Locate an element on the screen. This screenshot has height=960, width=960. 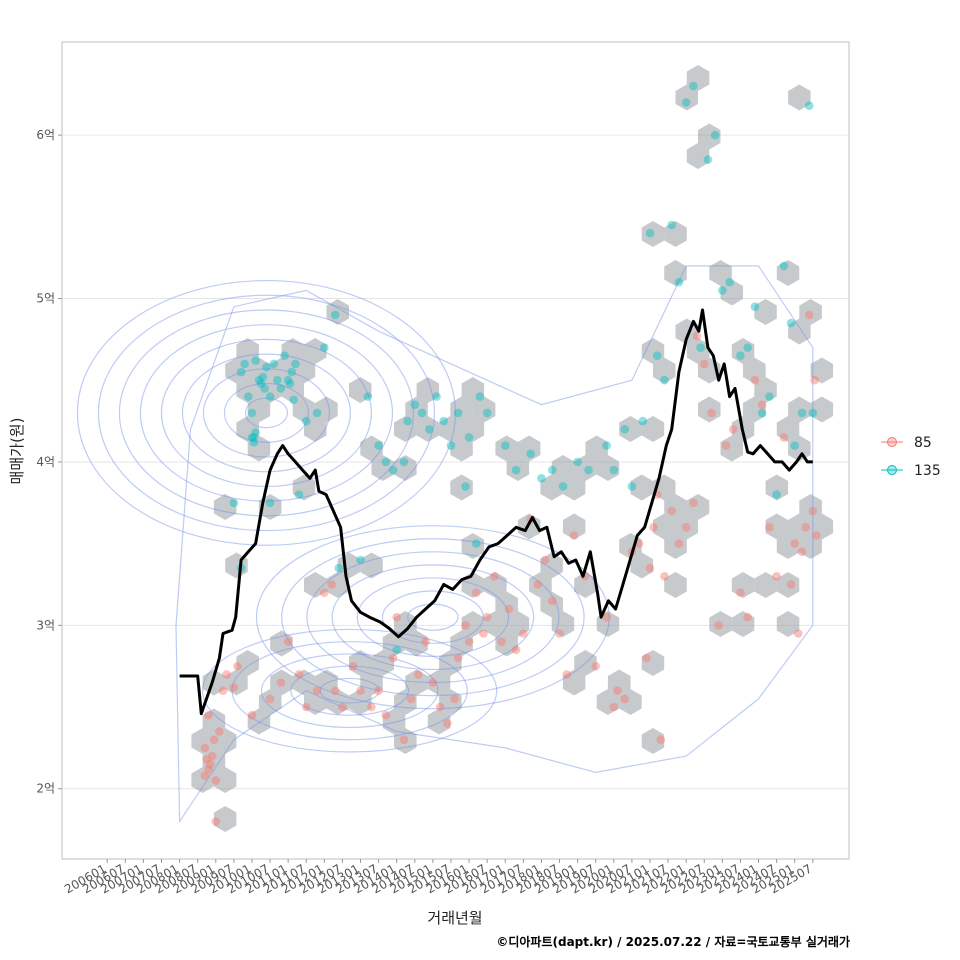
y-tick-label: 3억 is located at coordinates (45, 625).